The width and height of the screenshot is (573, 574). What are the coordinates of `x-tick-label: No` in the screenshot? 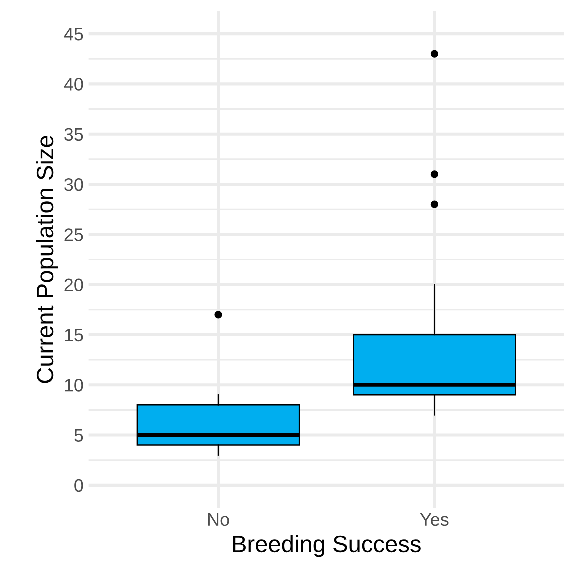 It's located at (219, 520).